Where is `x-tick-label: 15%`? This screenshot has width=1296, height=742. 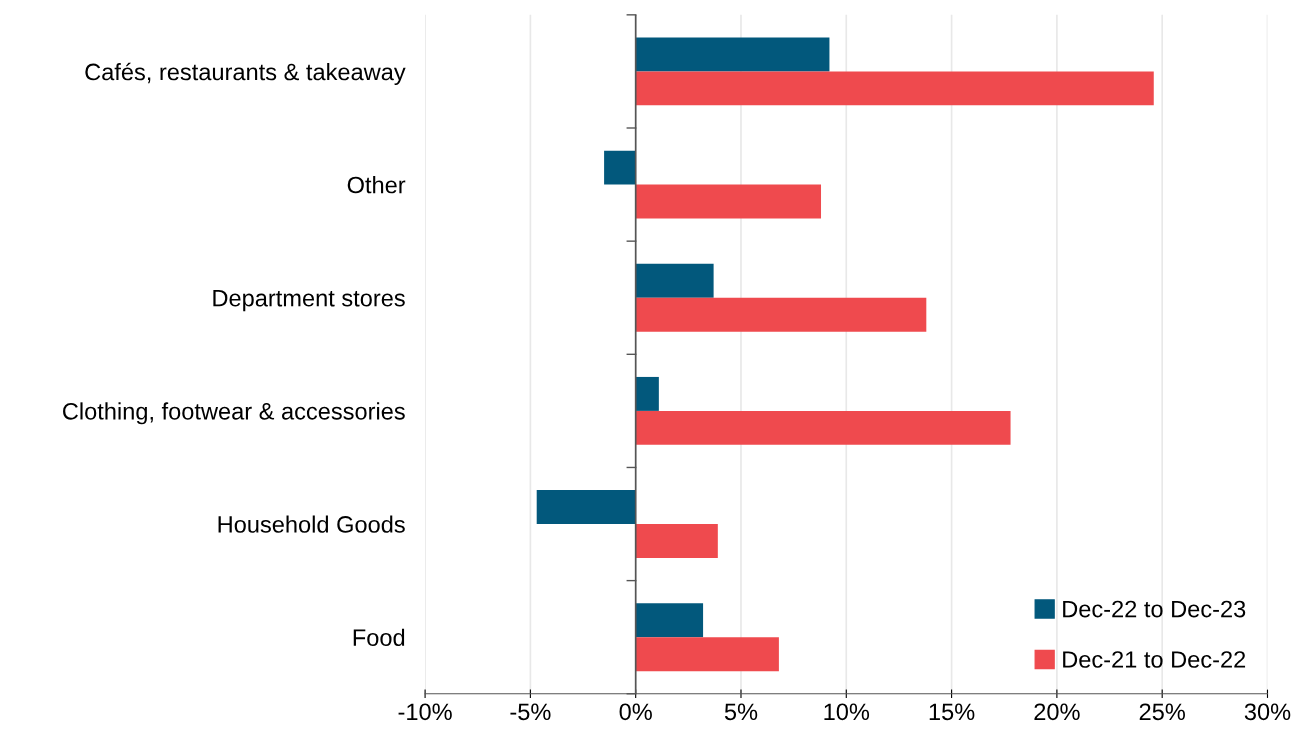 x-tick-label: 15% is located at coordinates (952, 712).